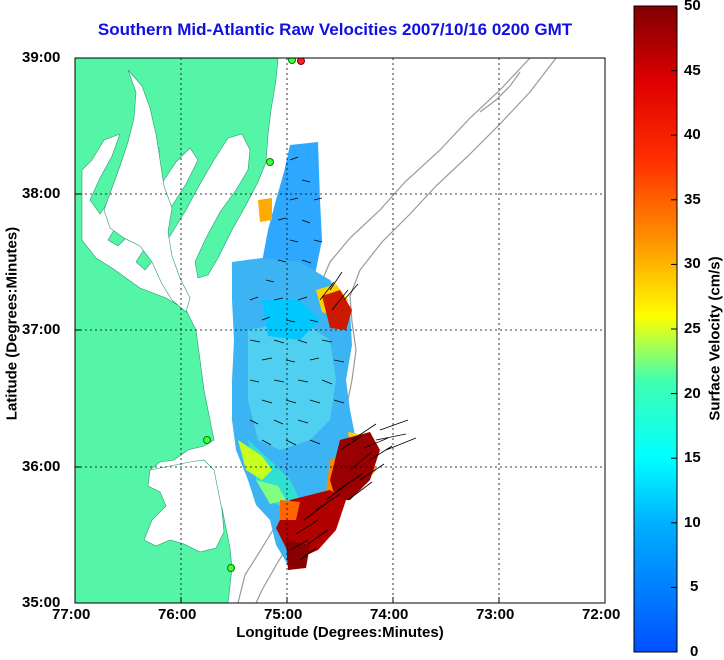  I want to click on y-axis-label: Latitude (Degrees:Minutes), so click(12, 323).